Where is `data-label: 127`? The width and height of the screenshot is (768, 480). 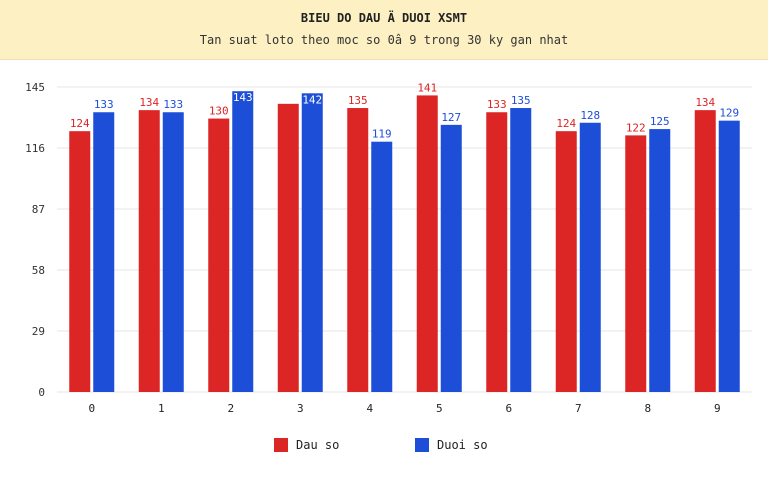
data-label: 127 is located at coordinates (451, 117).